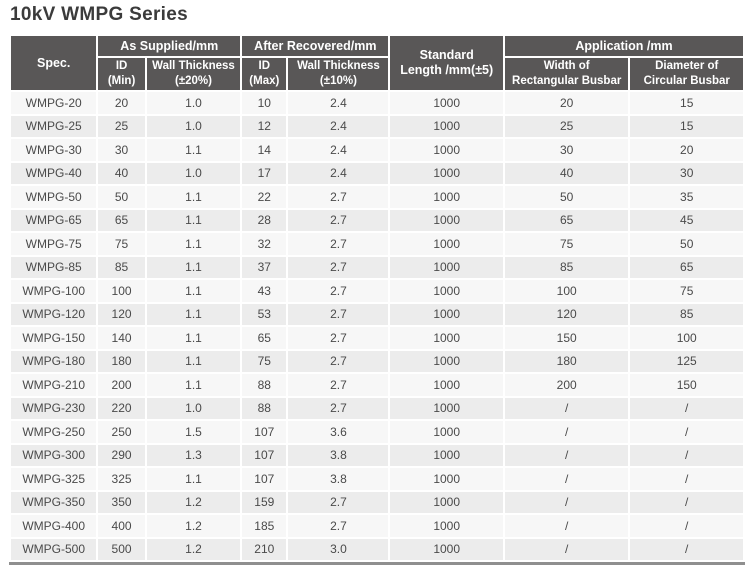  I want to click on value-cell: 3.8, so click(338, 455).